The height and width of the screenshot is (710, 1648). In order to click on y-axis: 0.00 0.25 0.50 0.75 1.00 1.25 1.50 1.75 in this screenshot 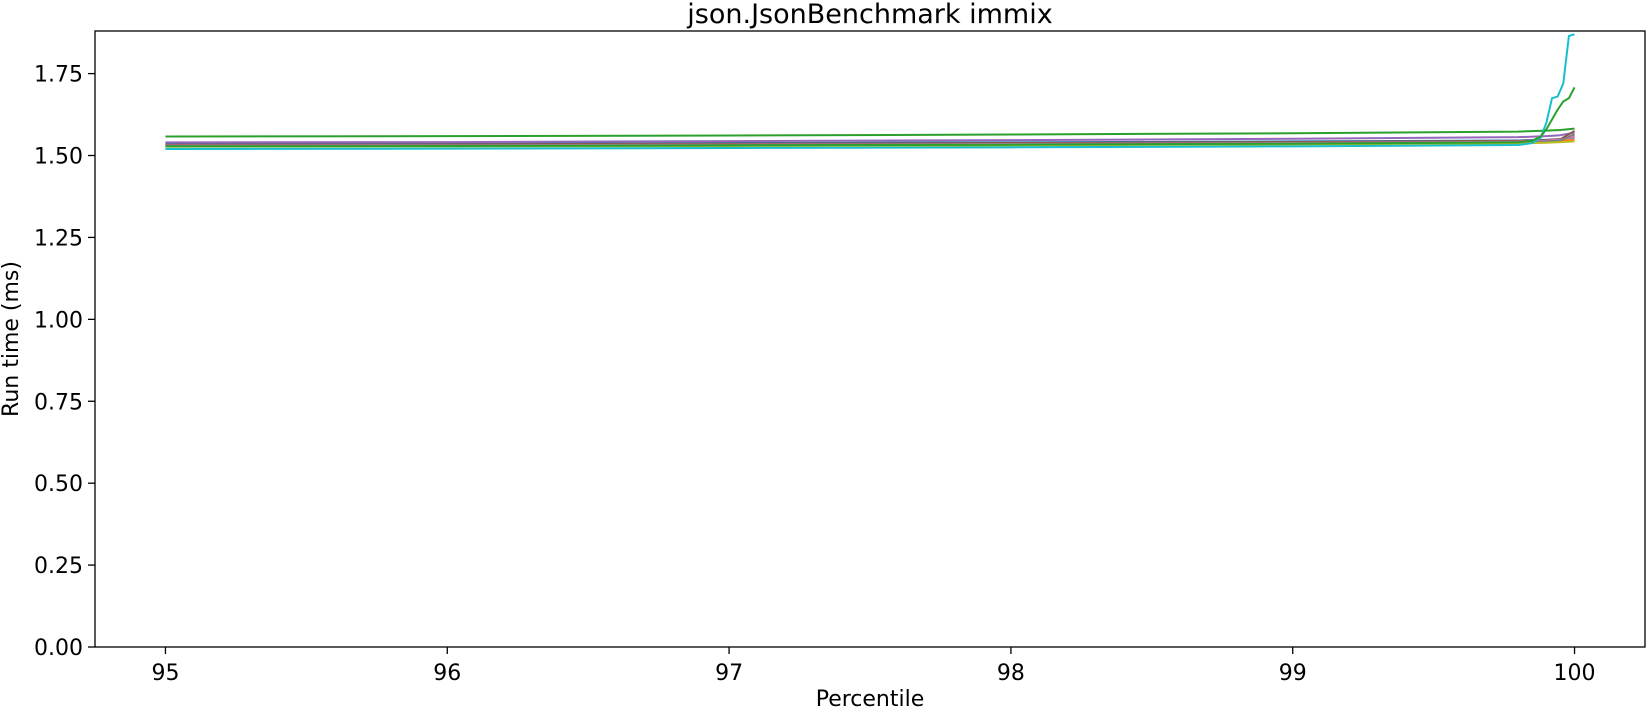, I will do `click(64, 362)`.